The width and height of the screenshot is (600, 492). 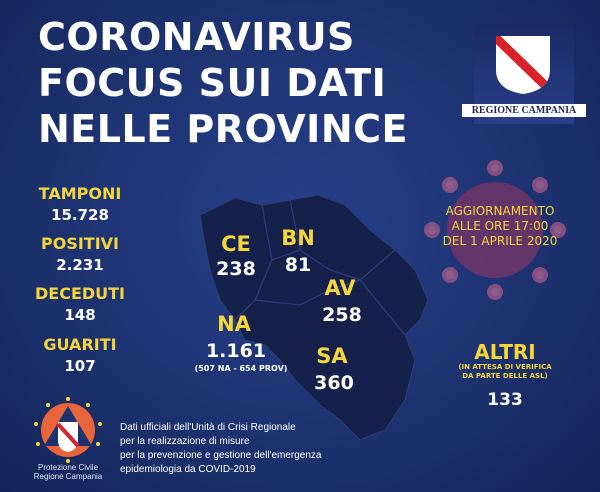 What do you see at coordinates (80, 344) in the screenshot?
I see `stat-label-guariti: GUARITI` at bounding box center [80, 344].